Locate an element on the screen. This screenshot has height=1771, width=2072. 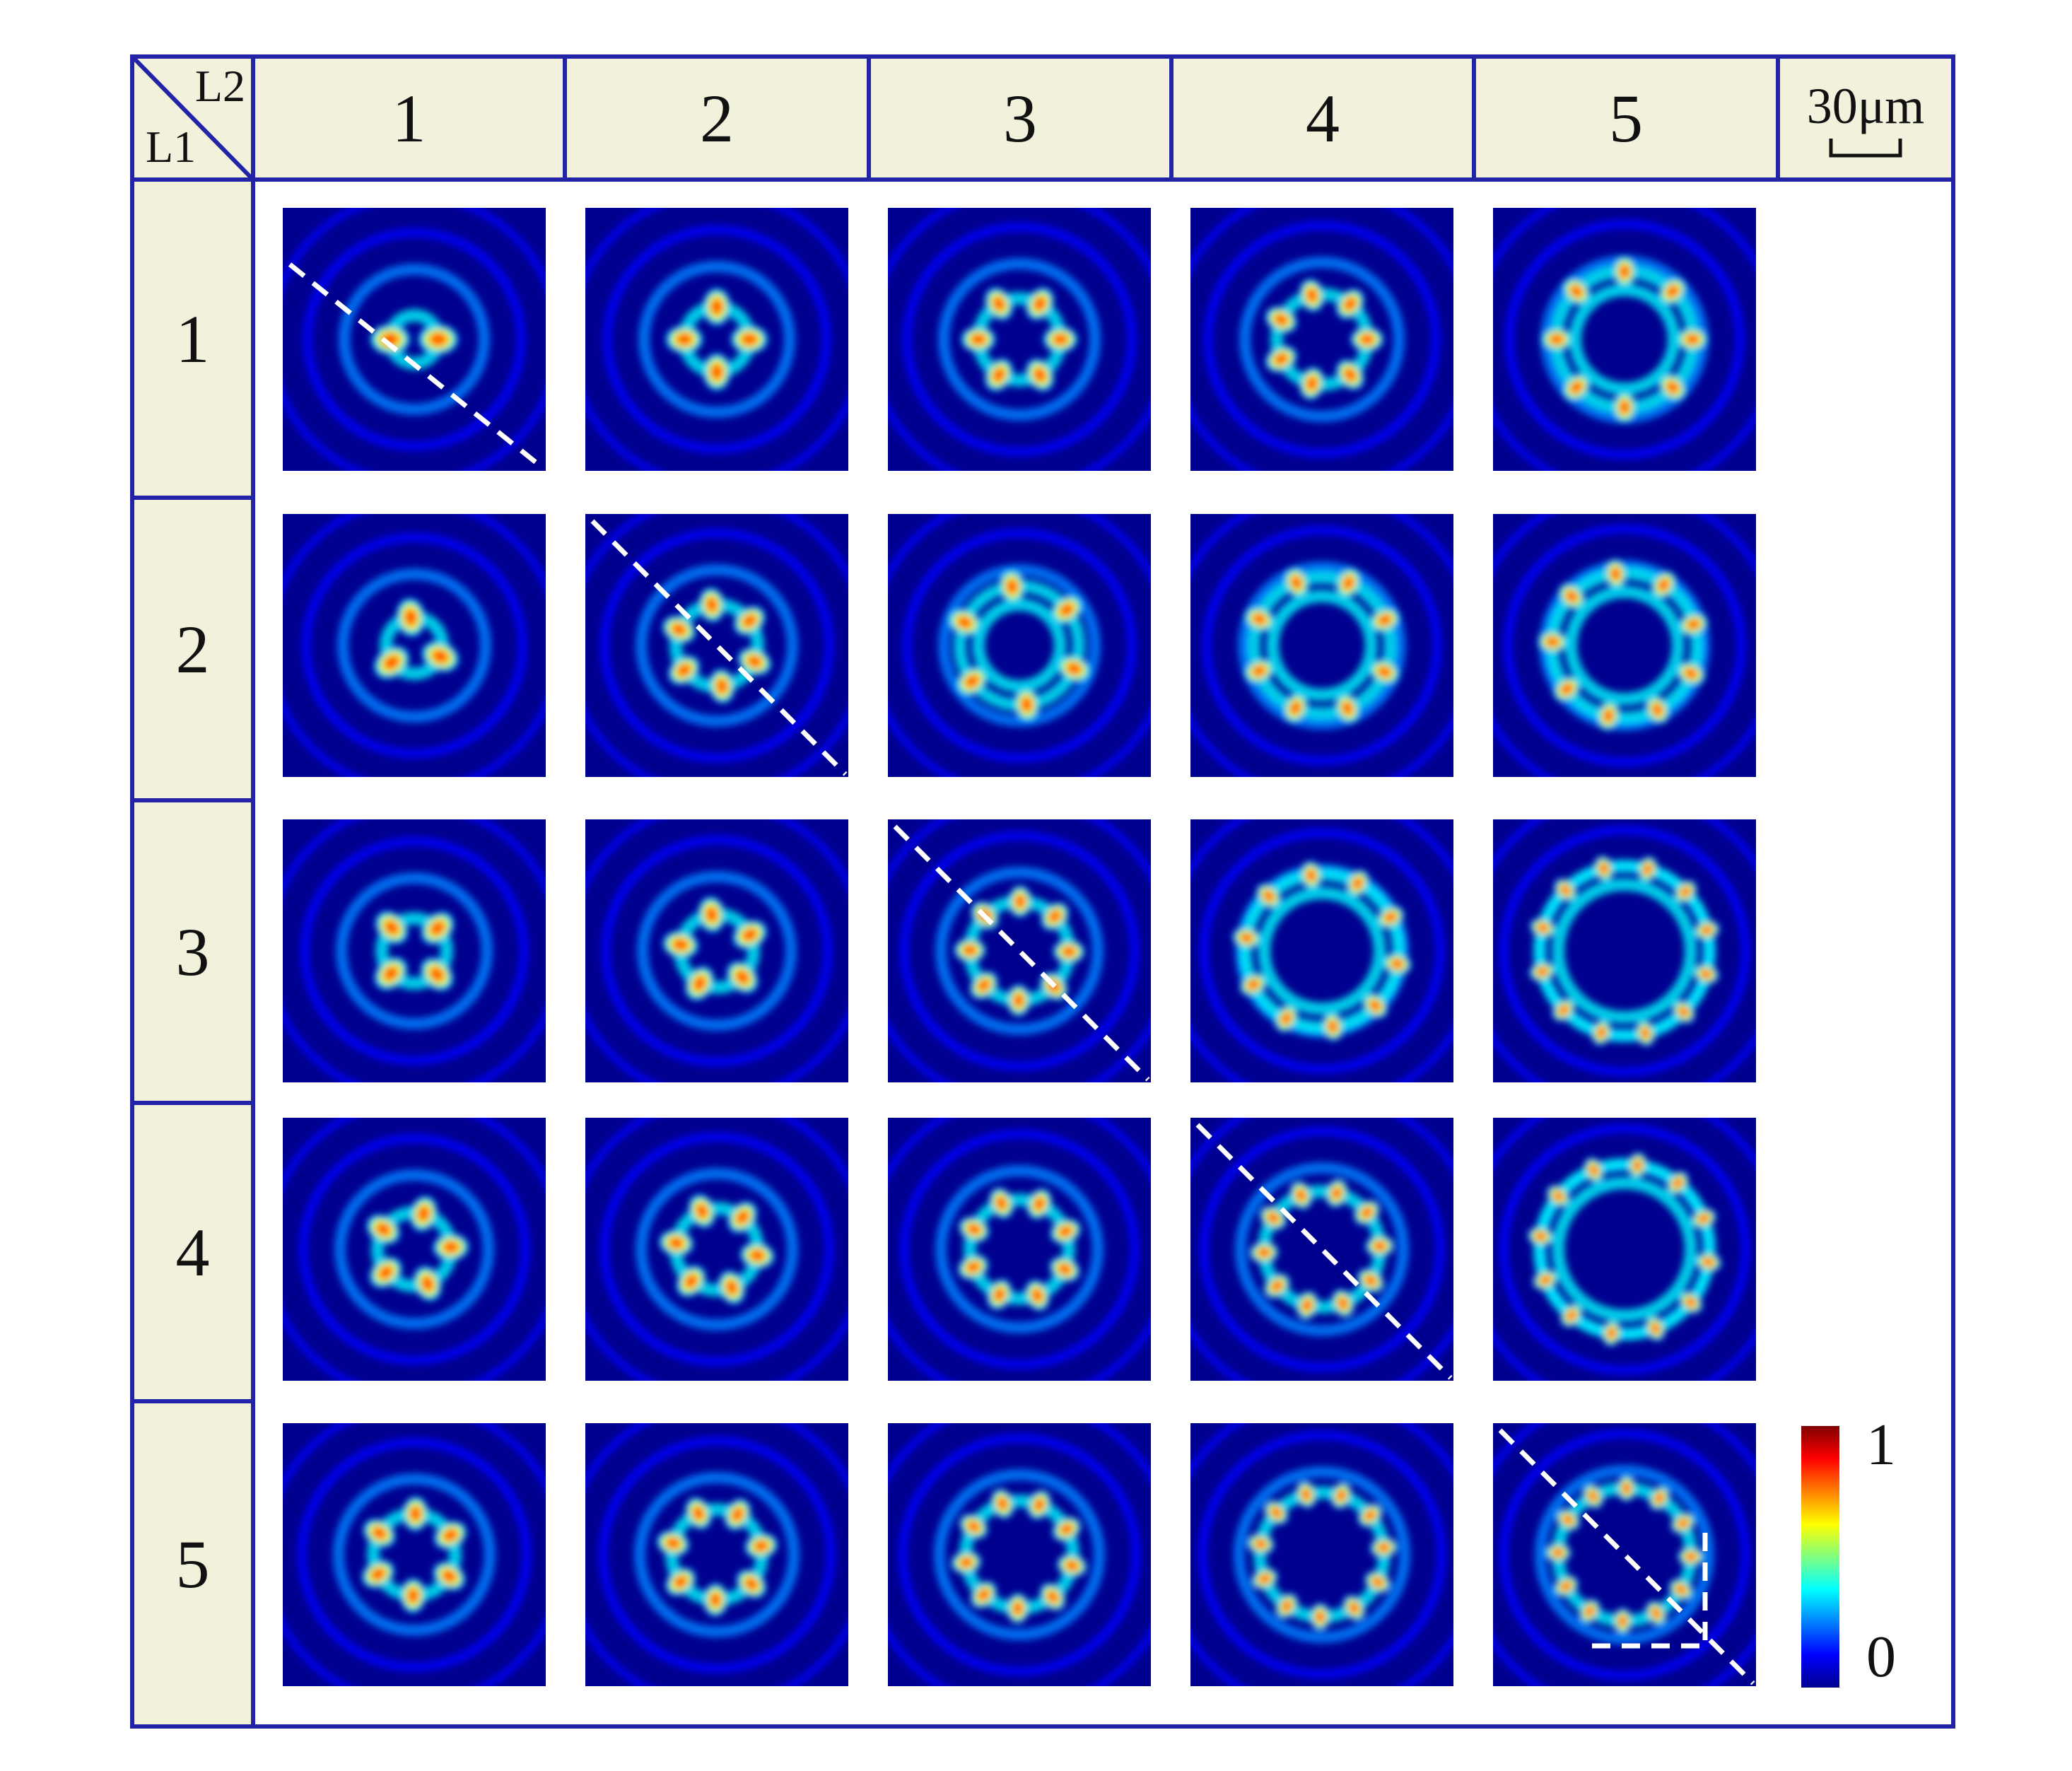
pattern-tile-r2-c5 is located at coordinates (1625, 645).